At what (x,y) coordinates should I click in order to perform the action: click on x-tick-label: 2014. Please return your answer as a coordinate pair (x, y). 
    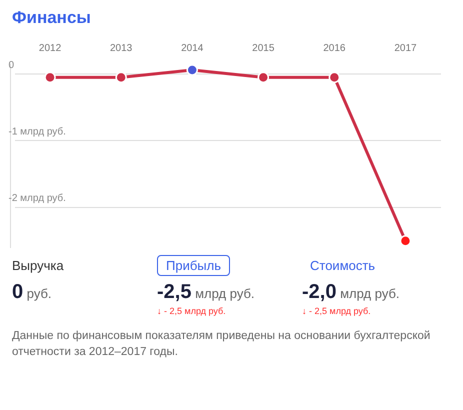
    Looking at the image, I should click on (192, 48).